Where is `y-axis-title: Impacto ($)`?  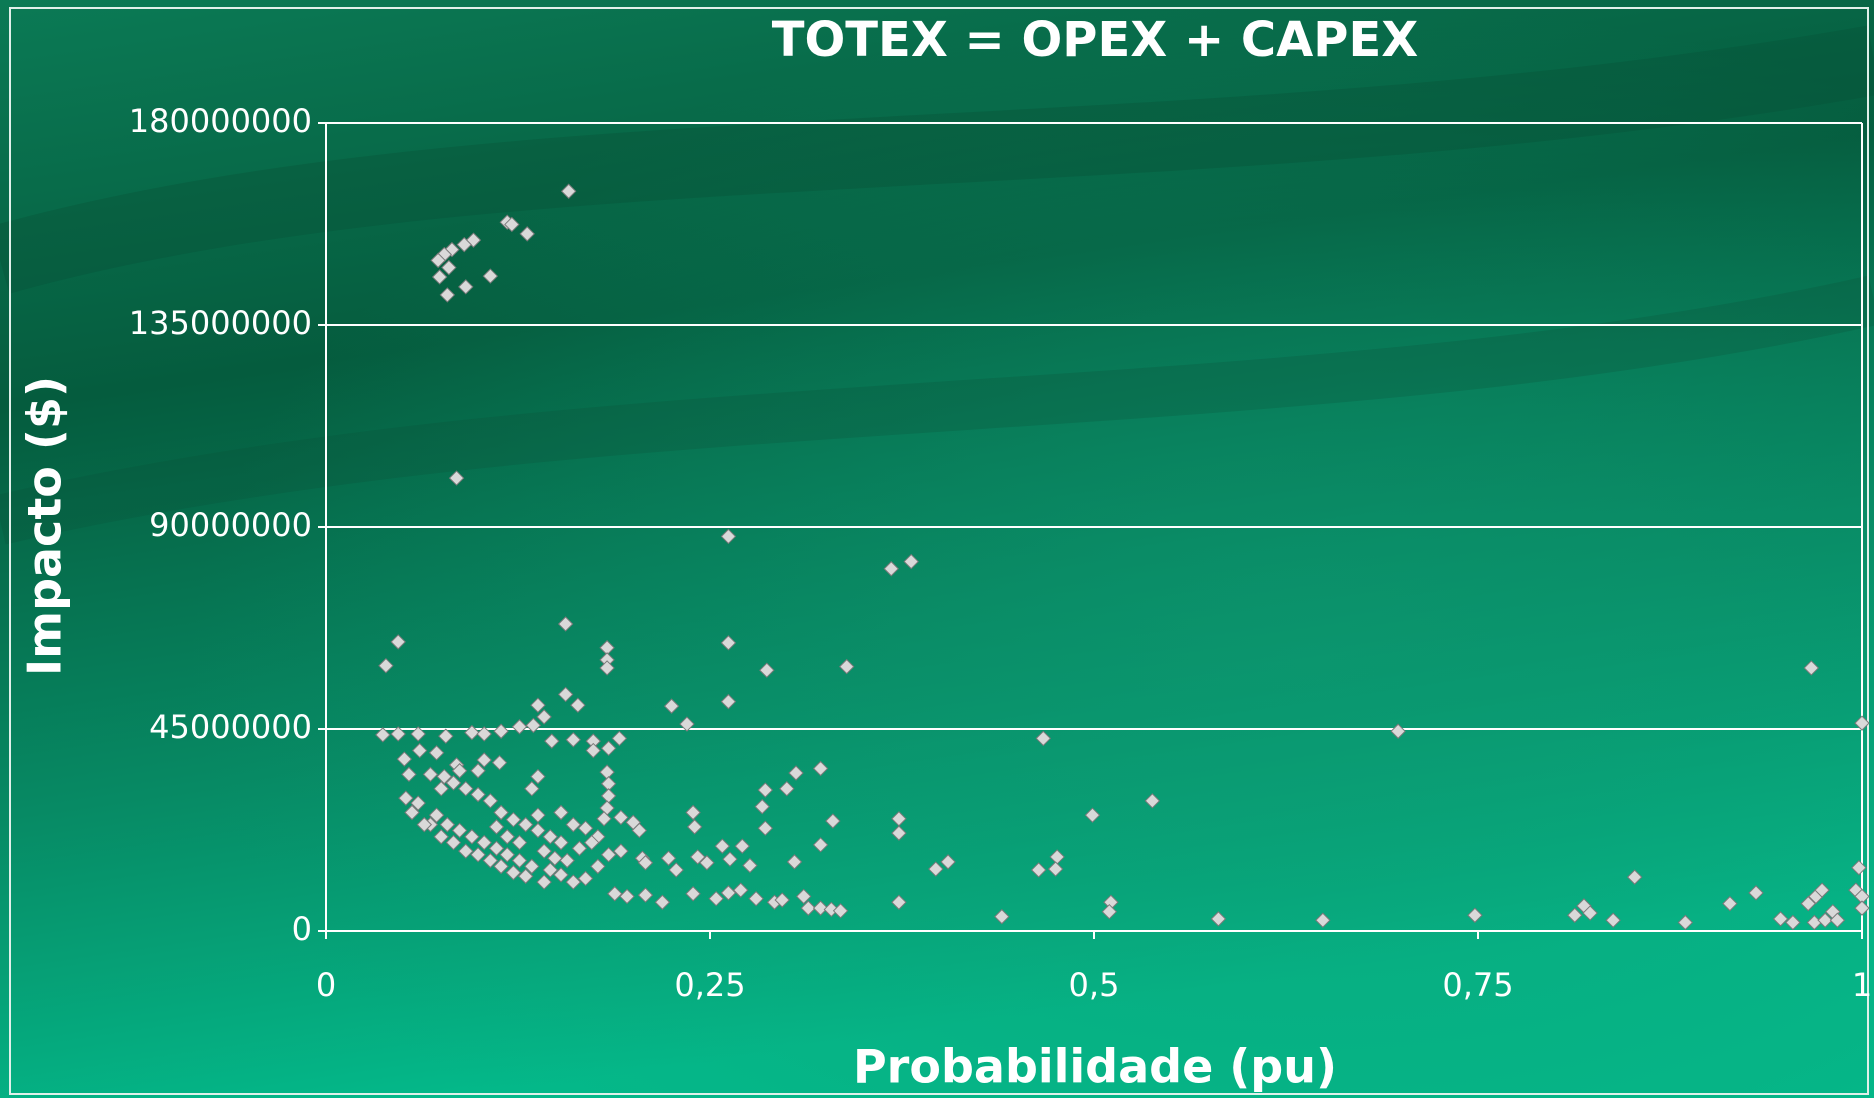
y-axis-title: Impacto ($) is located at coordinates (45, 526).